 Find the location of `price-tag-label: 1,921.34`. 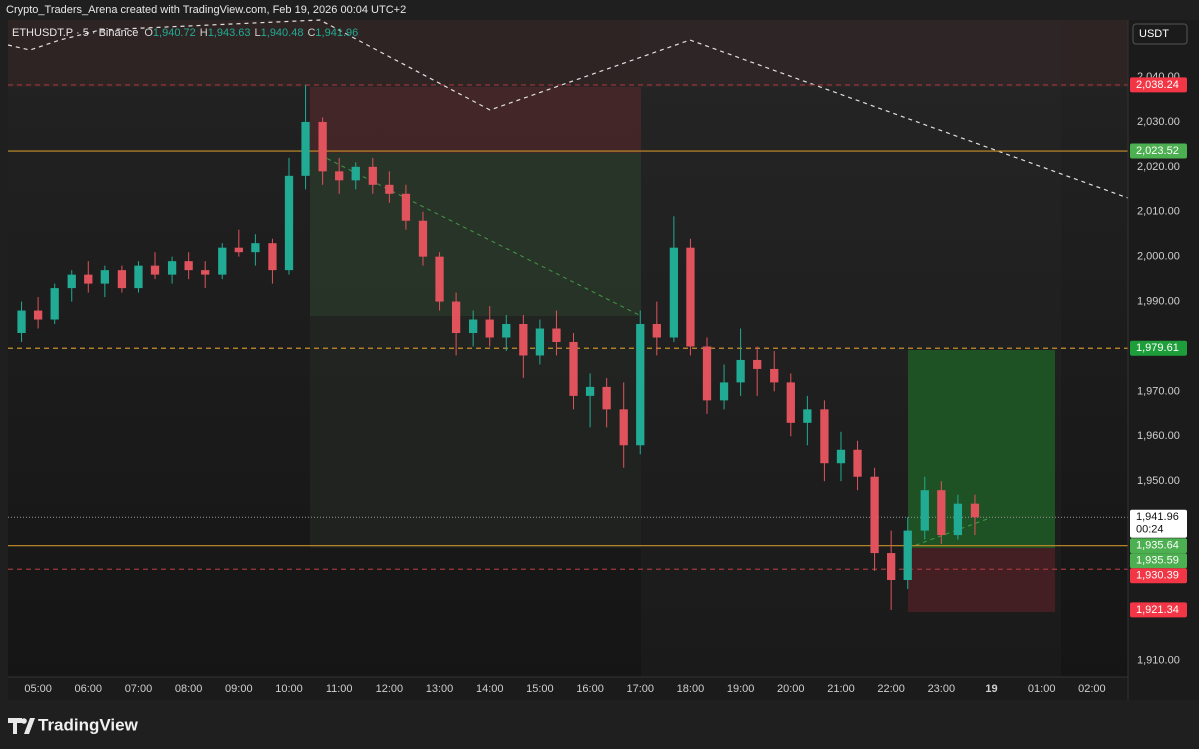

price-tag-label: 1,921.34 is located at coordinates (1157, 610).